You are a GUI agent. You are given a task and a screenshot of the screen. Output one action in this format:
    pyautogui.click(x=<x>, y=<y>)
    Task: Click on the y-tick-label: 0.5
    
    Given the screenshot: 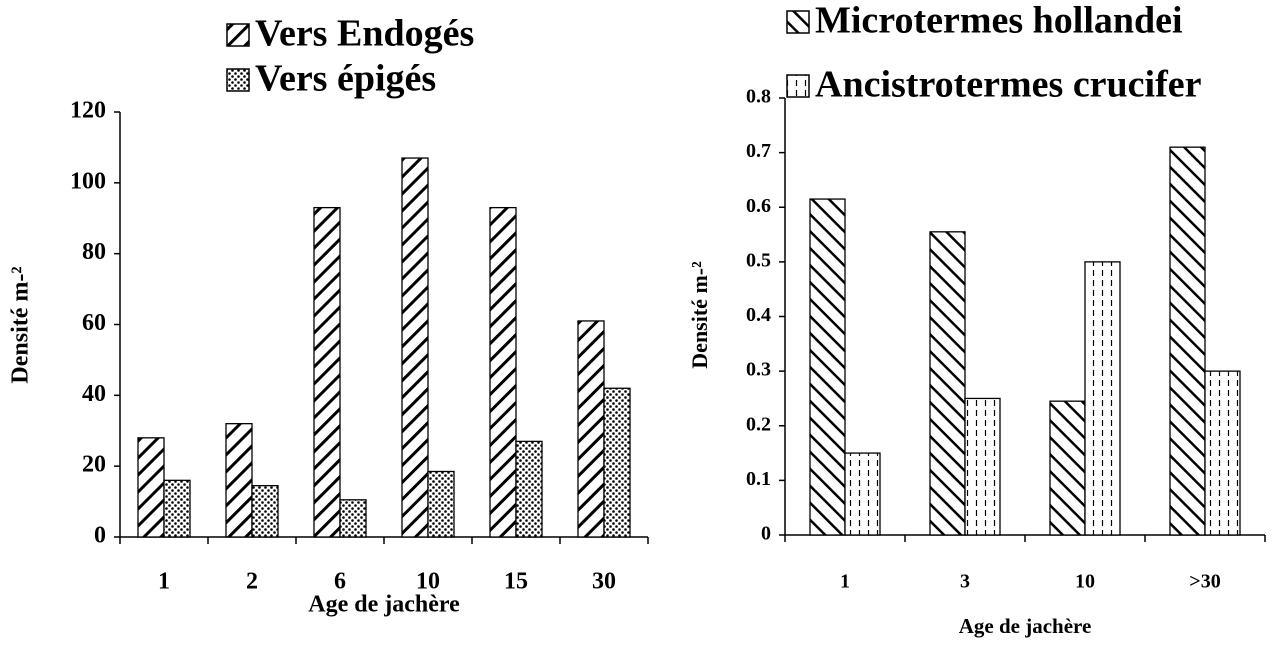 What is the action you would take?
    pyautogui.click(x=758, y=260)
    